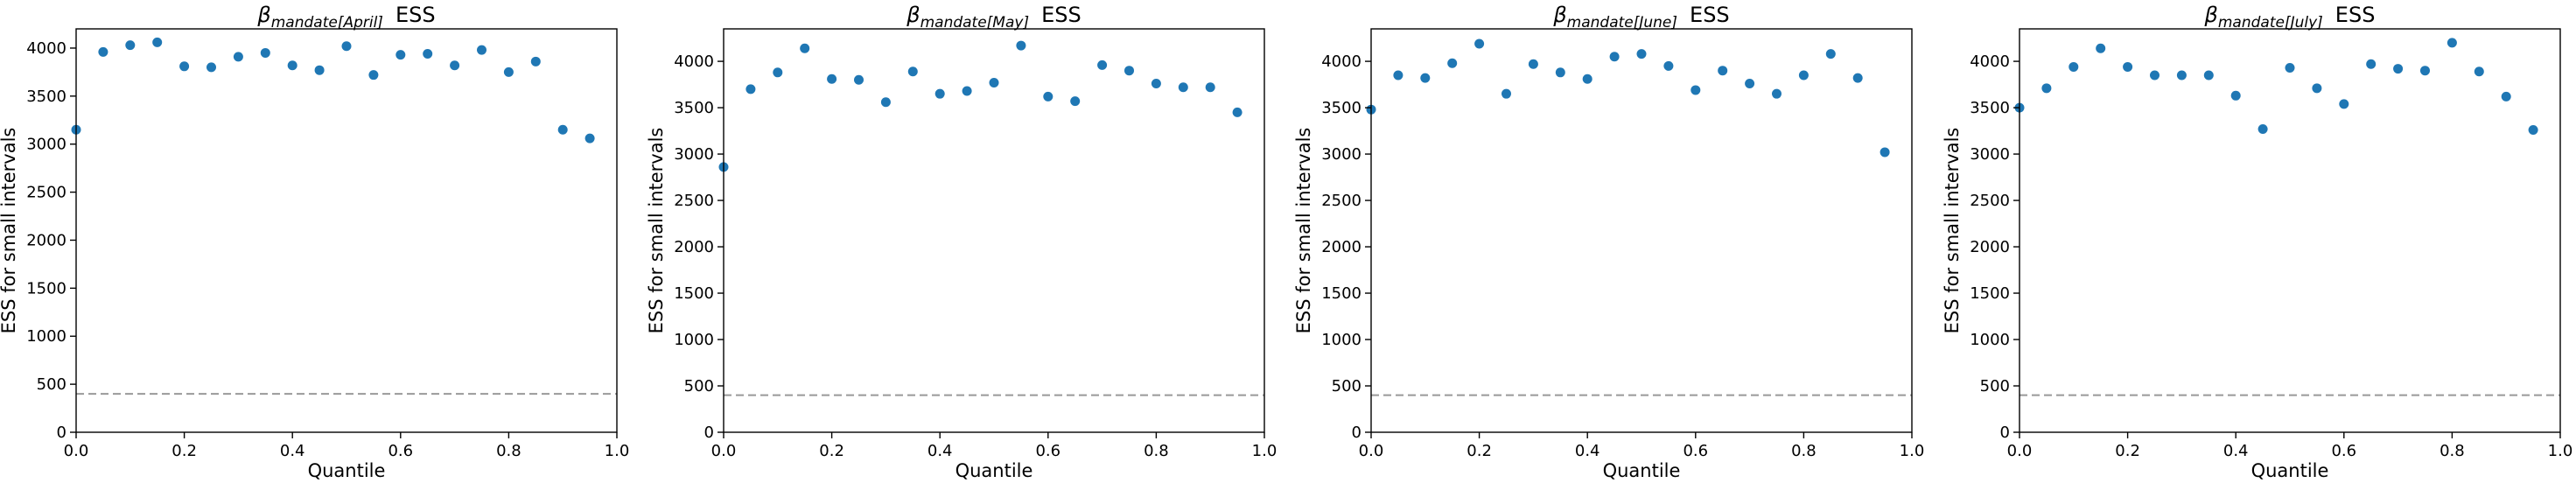 The height and width of the screenshot is (483, 2576). Describe the element at coordinates (292, 451) in the screenshot. I see `x-tick-label: 0.4` at that location.